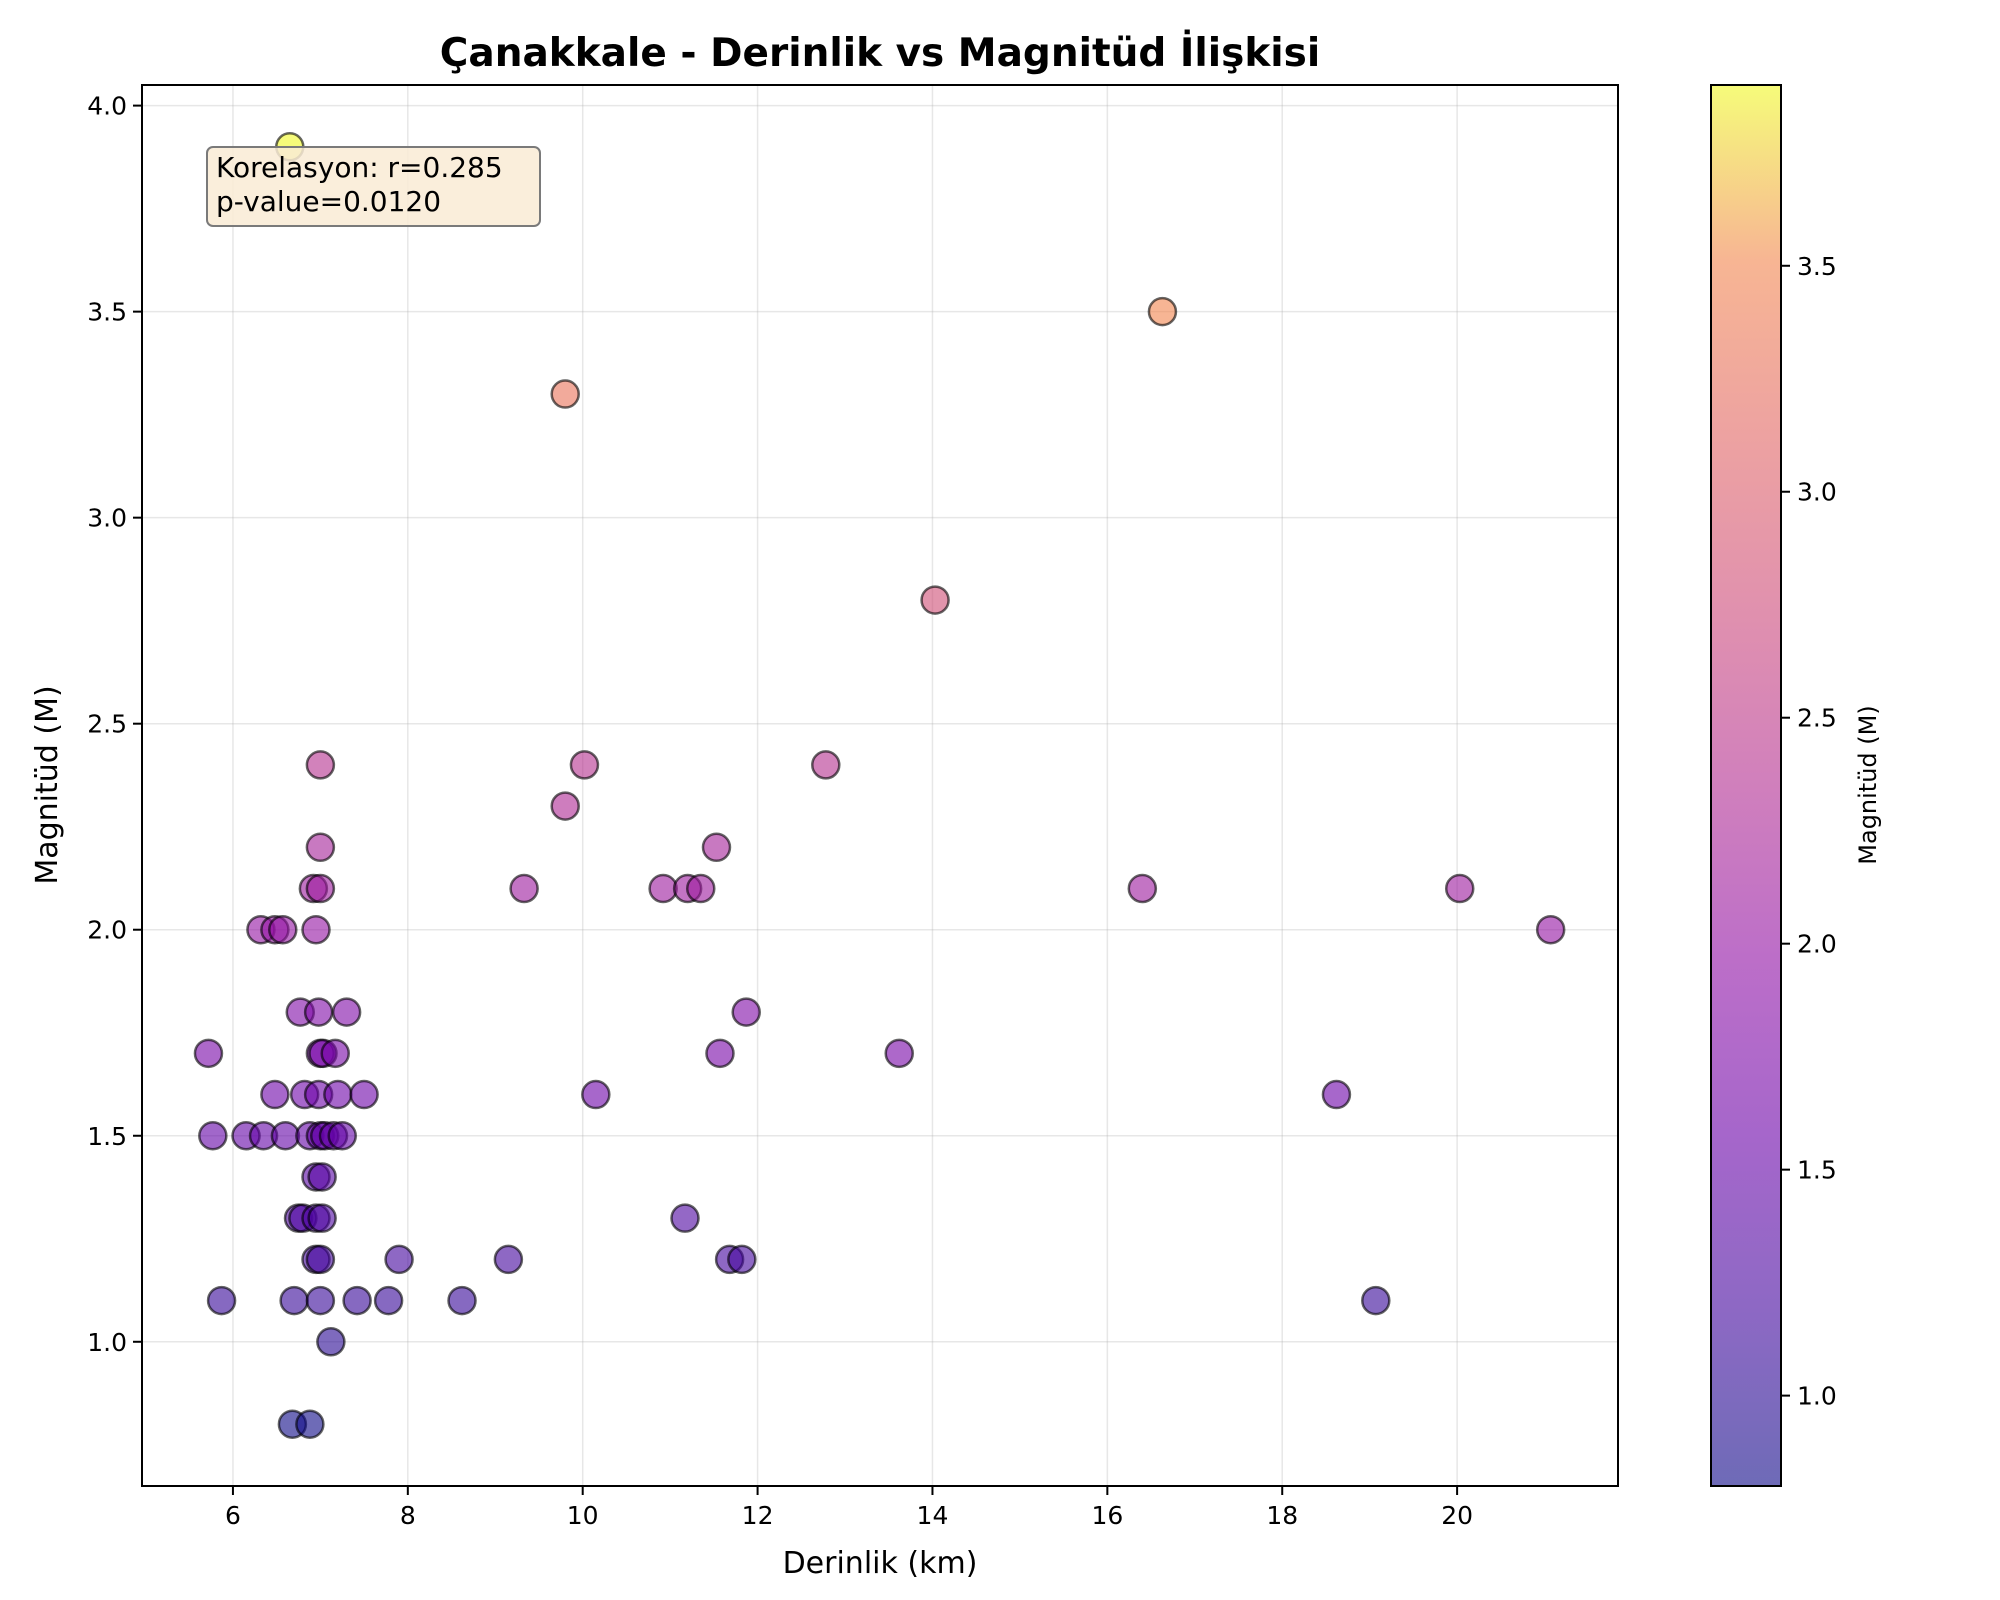 Image resolution: width=2000 pixels, height=1600 pixels. I want to click on x-tick-label: 18, so click(1282, 1515).